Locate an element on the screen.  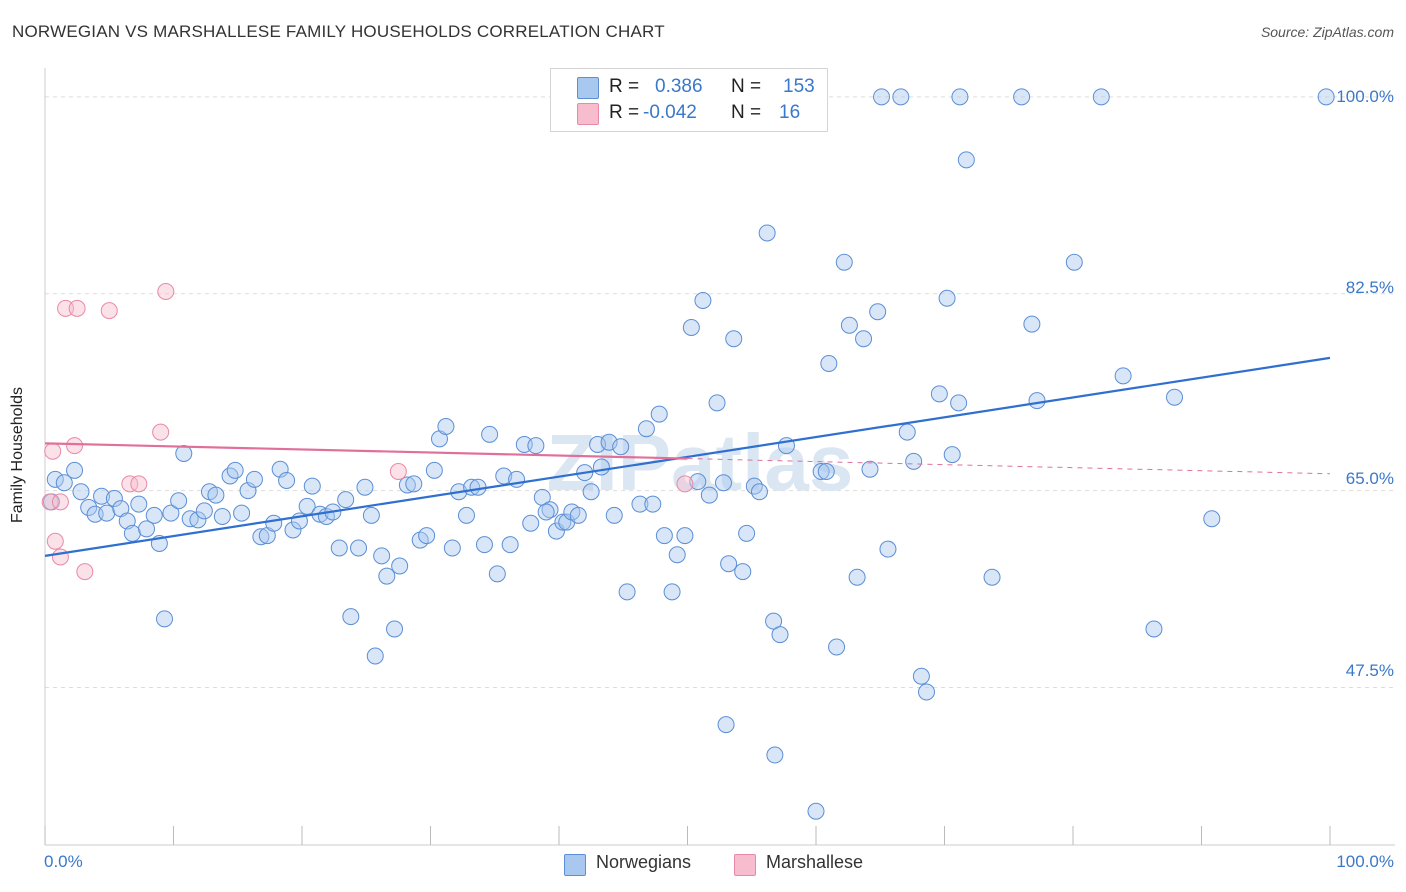
y-tick-label: 82.5% is located at coordinates (1369, 287).